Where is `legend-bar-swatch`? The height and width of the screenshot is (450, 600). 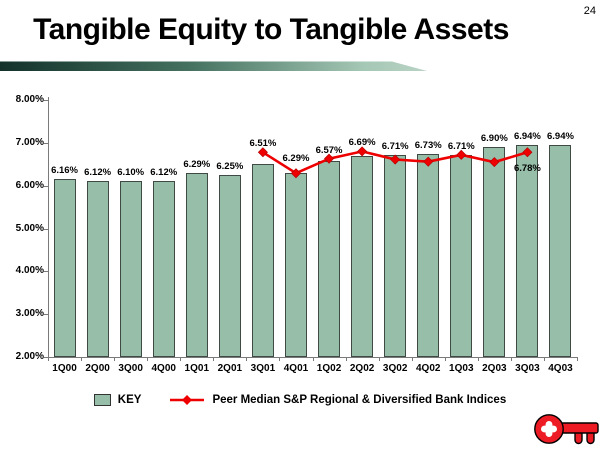
legend-bar-swatch is located at coordinates (102, 400).